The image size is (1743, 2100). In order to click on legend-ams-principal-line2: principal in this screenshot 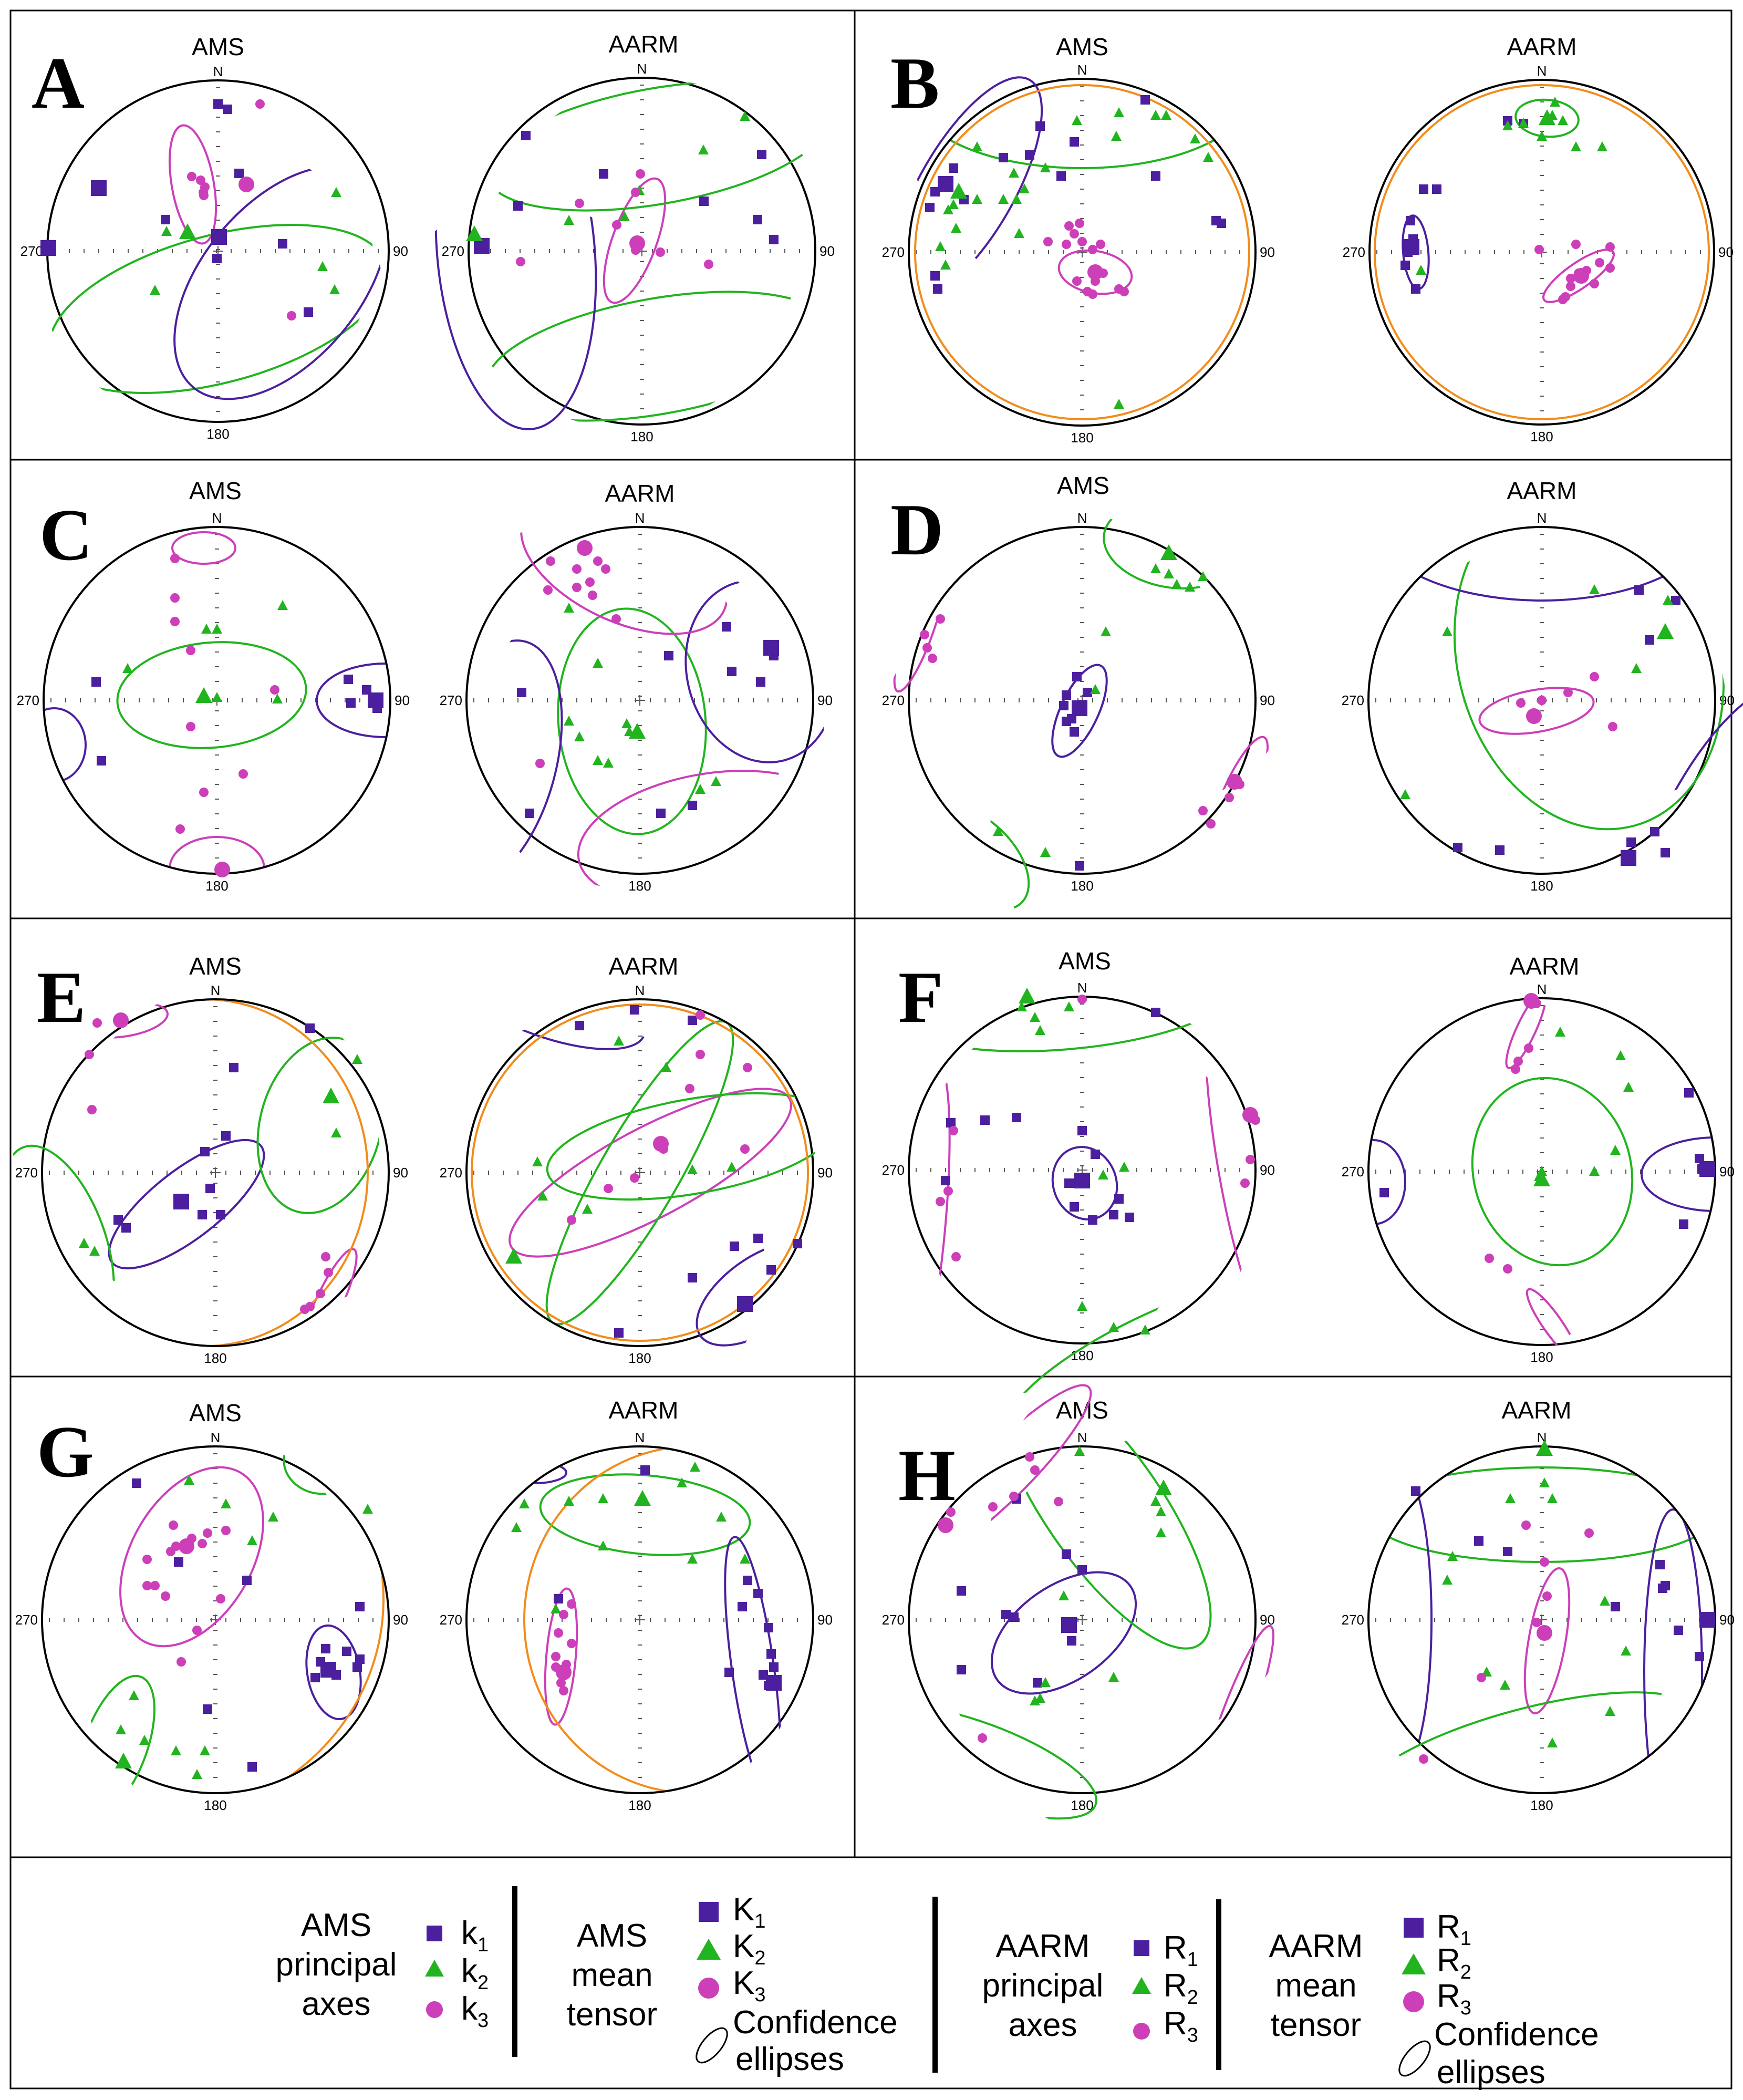, I will do `click(336, 1965)`.